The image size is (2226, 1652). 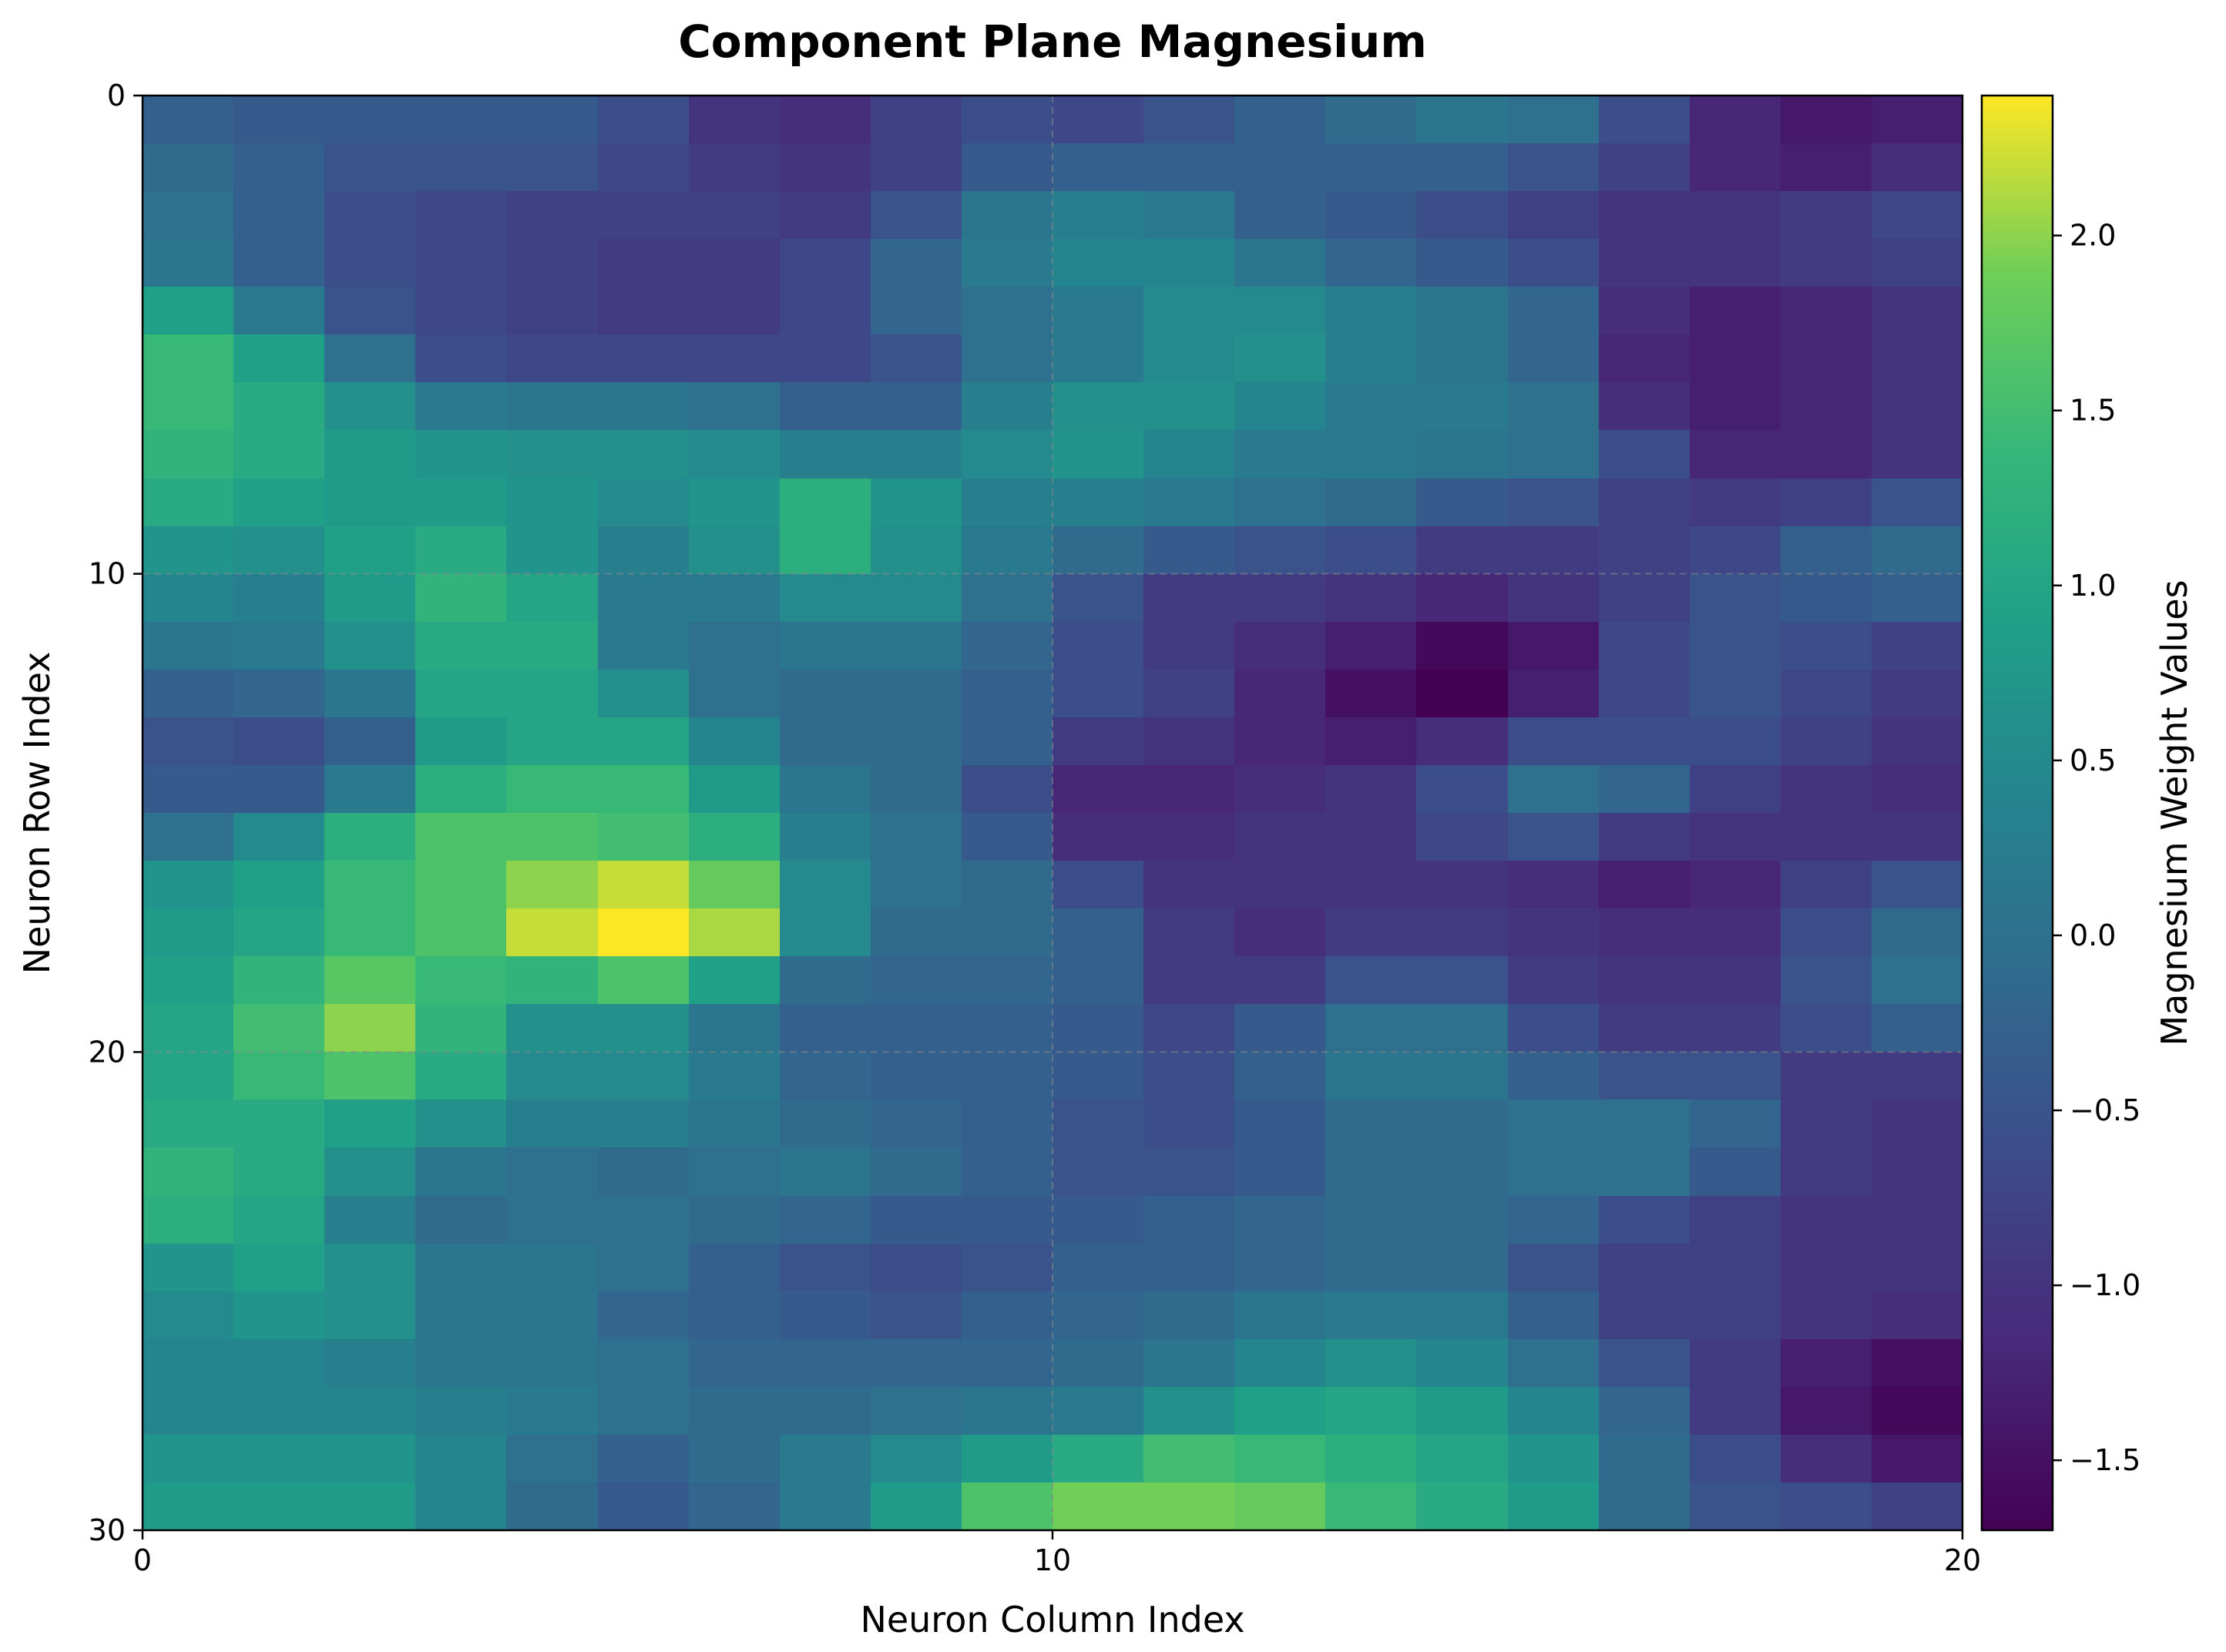 I want to click on y-tick-label: 30, so click(x=107, y=1530).